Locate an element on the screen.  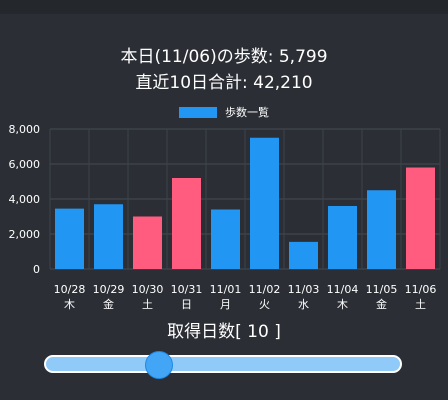
y-tick-label: 8,000 is located at coordinates (25, 129).